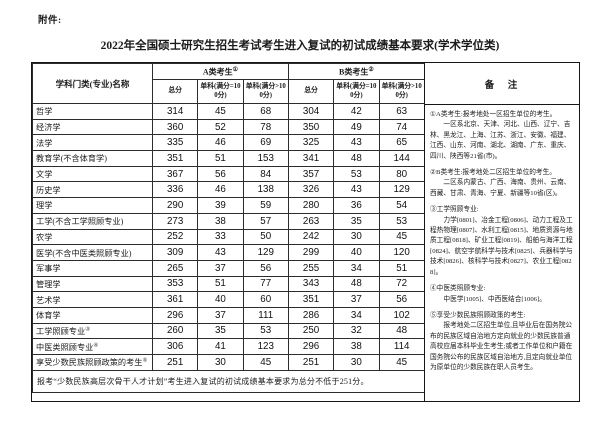 This screenshot has width=600, height=424. Describe the element at coordinates (311, 331) in the screenshot. I see `cell-b-total: 250` at that location.